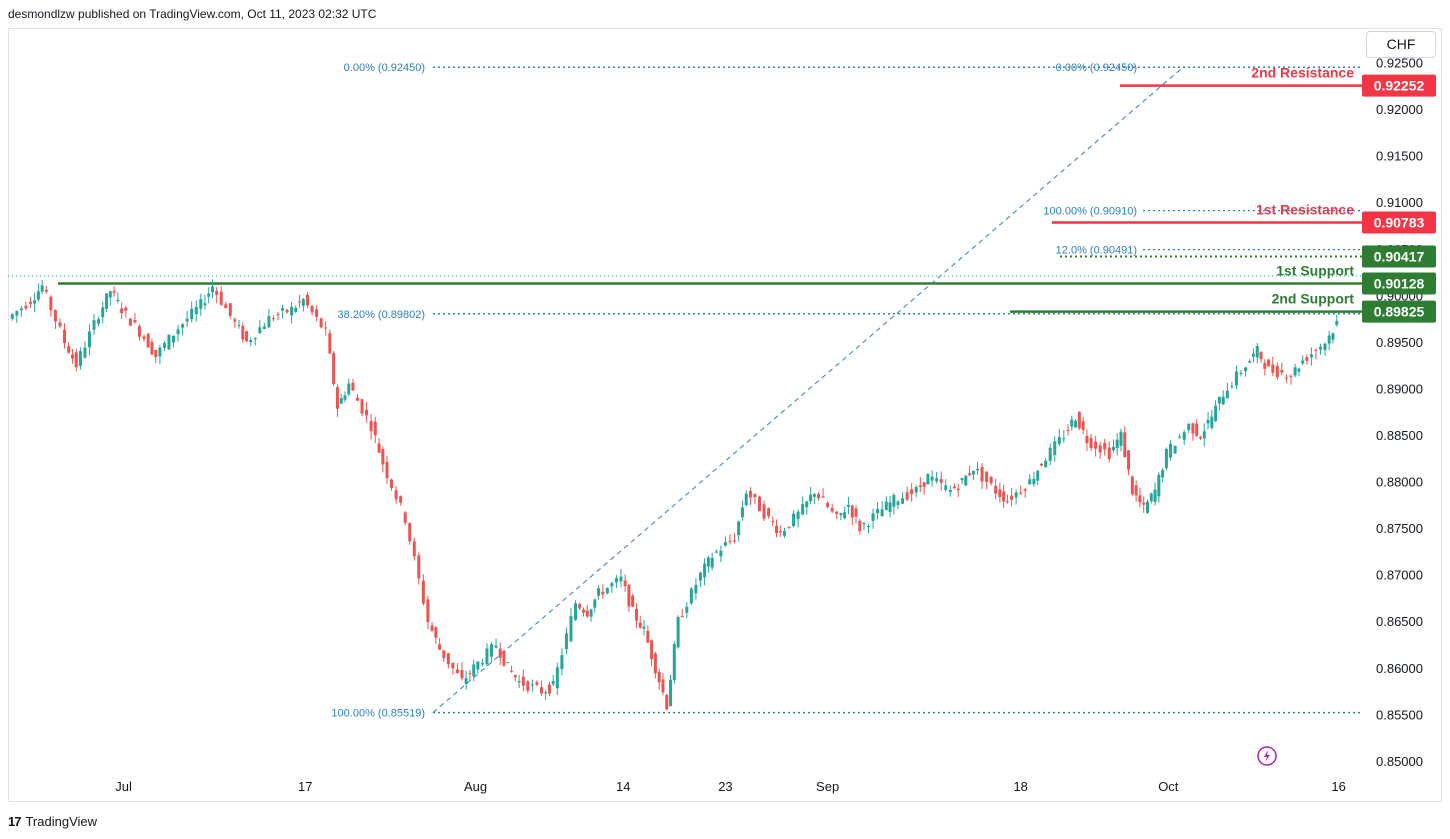 The height and width of the screenshot is (839, 1450). What do you see at coordinates (1399, 575) in the screenshot?
I see `y-tick-label: 0.87000` at bounding box center [1399, 575].